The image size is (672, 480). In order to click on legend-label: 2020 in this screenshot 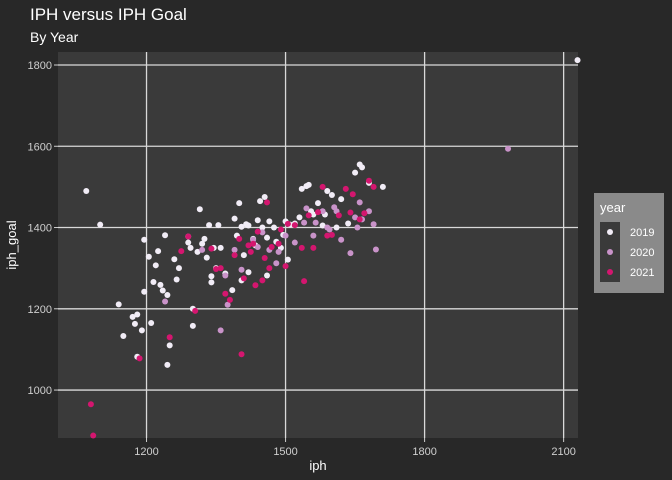, I will do `click(642, 253)`.